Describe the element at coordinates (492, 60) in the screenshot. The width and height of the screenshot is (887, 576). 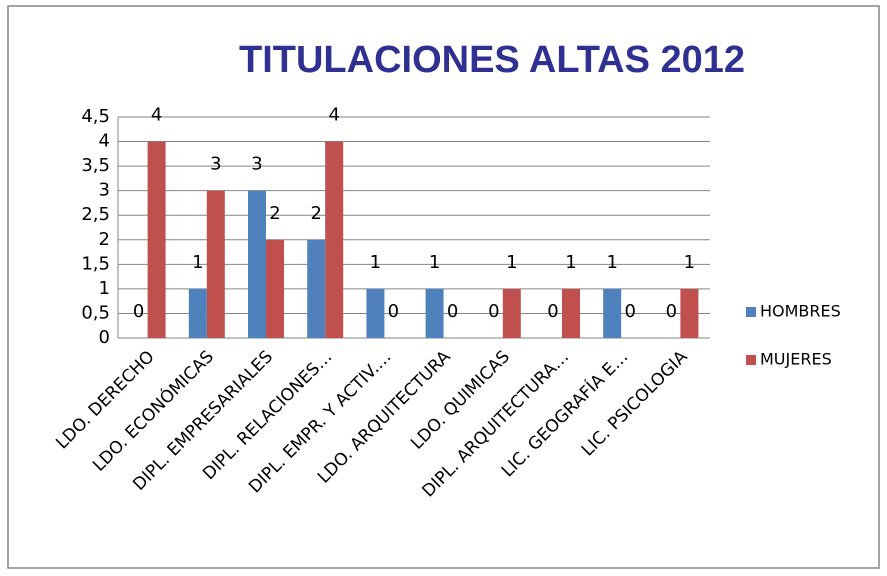
I see `chart-title: TITULACIONES ALTAS 2012` at that location.